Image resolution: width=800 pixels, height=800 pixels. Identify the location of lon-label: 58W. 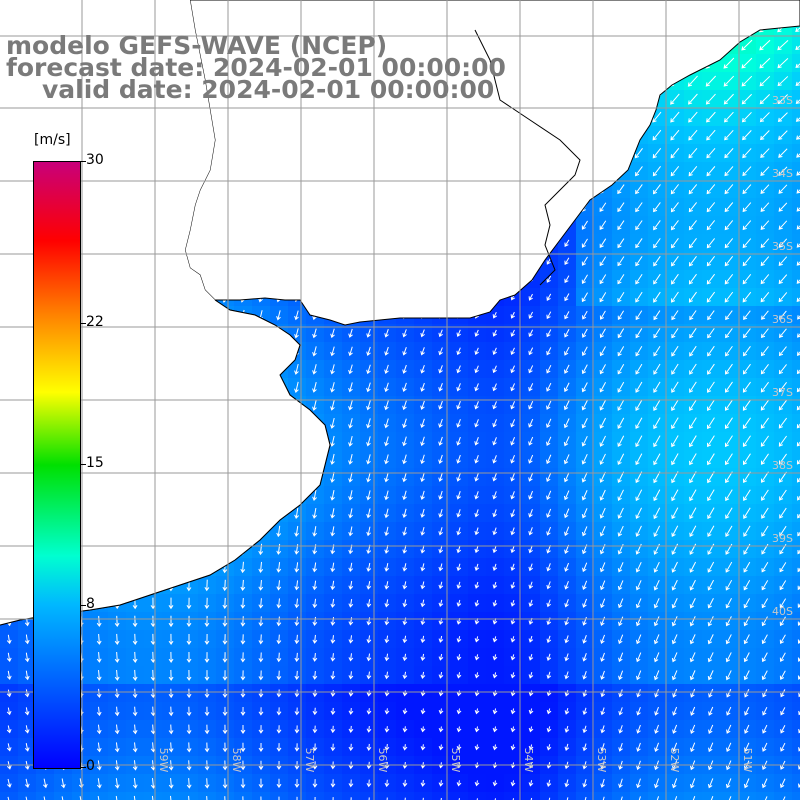
(236, 760).